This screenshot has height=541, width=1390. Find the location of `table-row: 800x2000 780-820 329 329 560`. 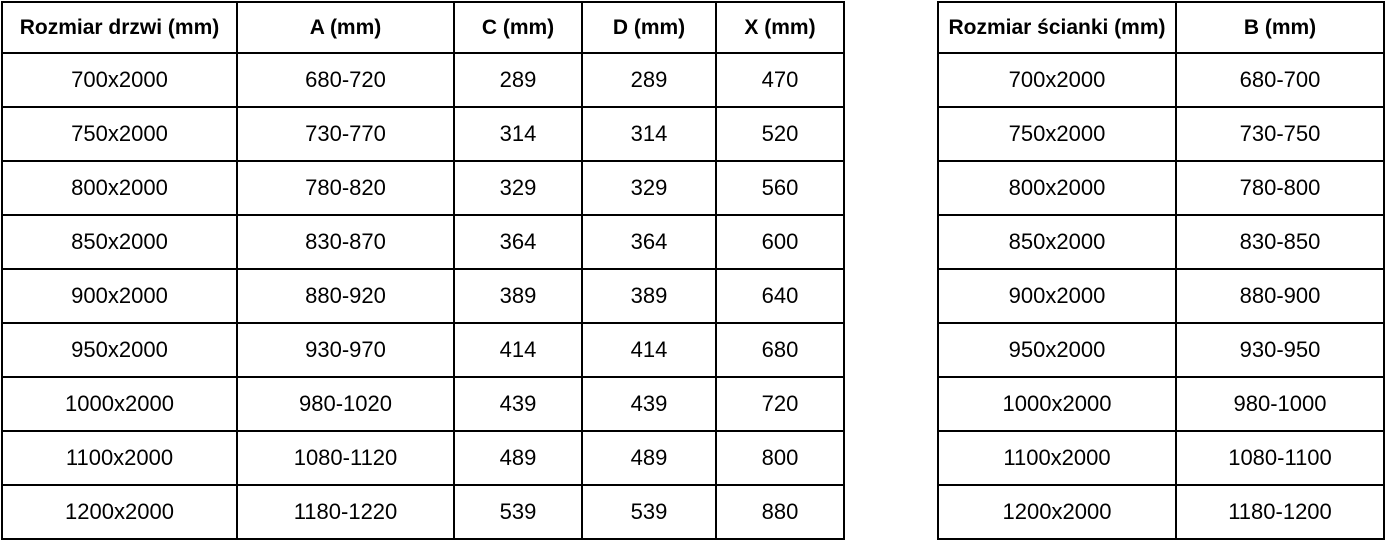

table-row: 800x2000 780-820 329 329 560 is located at coordinates (423, 188).